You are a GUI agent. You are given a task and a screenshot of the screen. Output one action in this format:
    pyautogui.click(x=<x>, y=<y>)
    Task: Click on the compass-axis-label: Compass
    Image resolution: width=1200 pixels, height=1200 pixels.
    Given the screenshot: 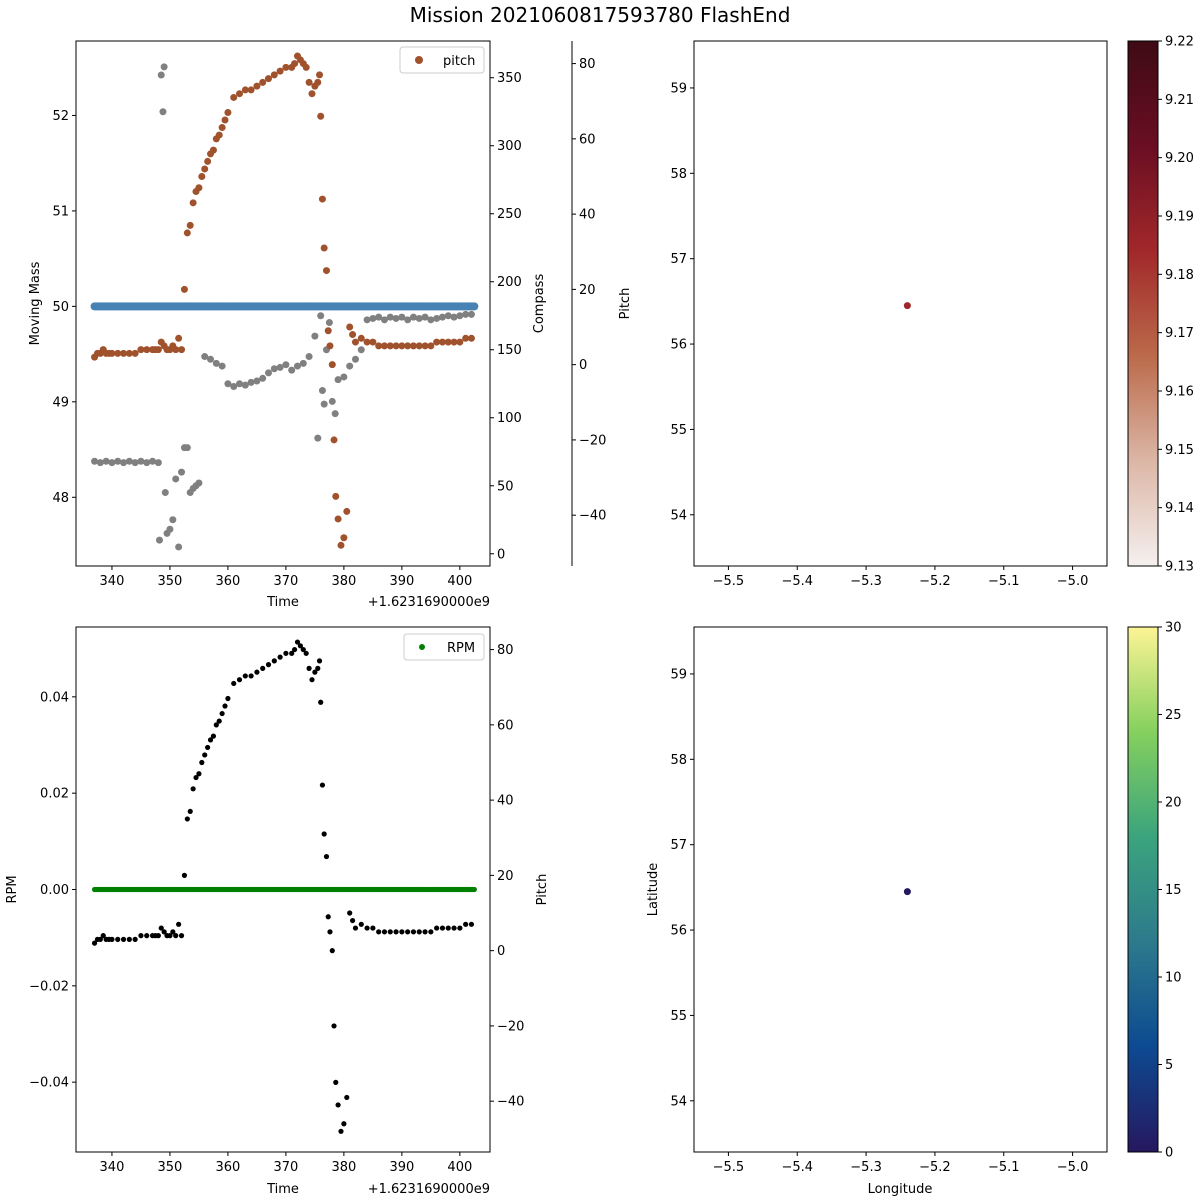 What is the action you would take?
    pyautogui.click(x=539, y=304)
    